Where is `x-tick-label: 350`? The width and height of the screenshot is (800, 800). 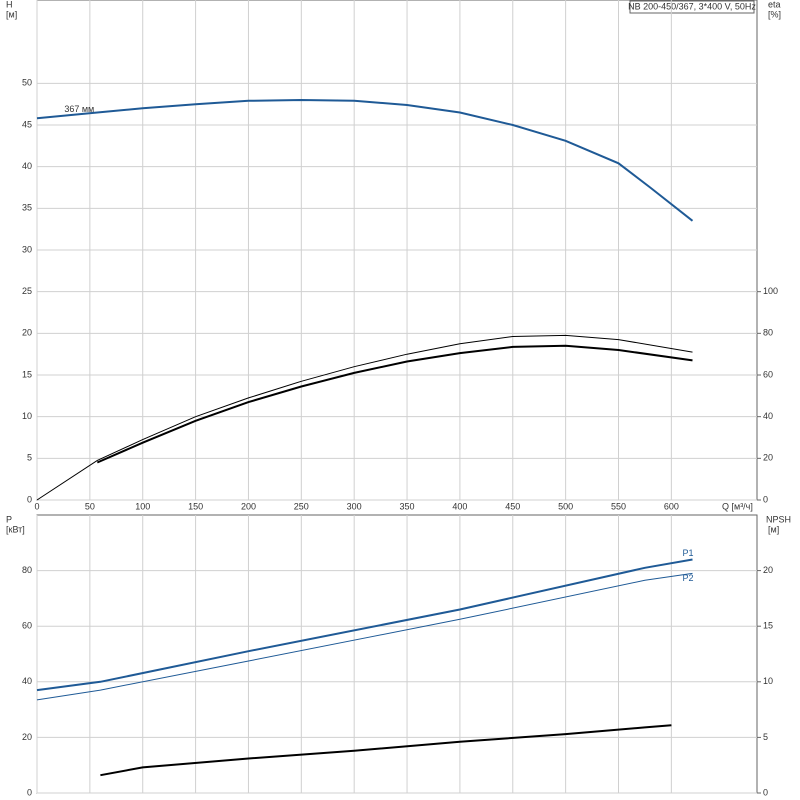
x-tick-label: 350 is located at coordinates (407, 506).